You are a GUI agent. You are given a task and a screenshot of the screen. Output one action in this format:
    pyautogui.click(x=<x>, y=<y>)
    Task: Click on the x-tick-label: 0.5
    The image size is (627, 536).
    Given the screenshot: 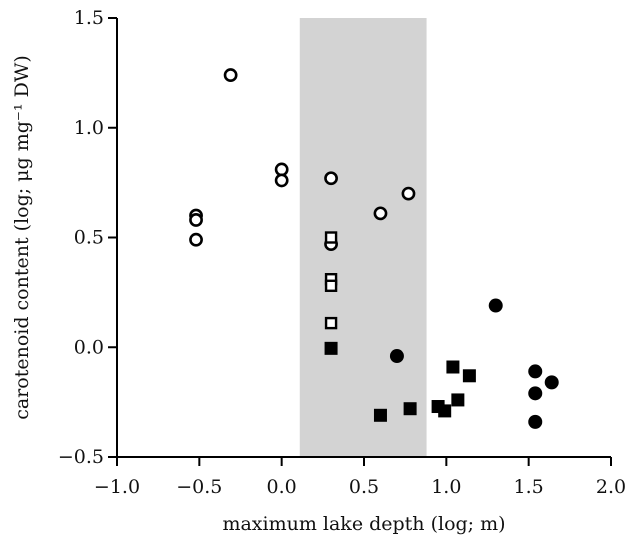 What is the action you would take?
    pyautogui.click(x=364, y=487)
    